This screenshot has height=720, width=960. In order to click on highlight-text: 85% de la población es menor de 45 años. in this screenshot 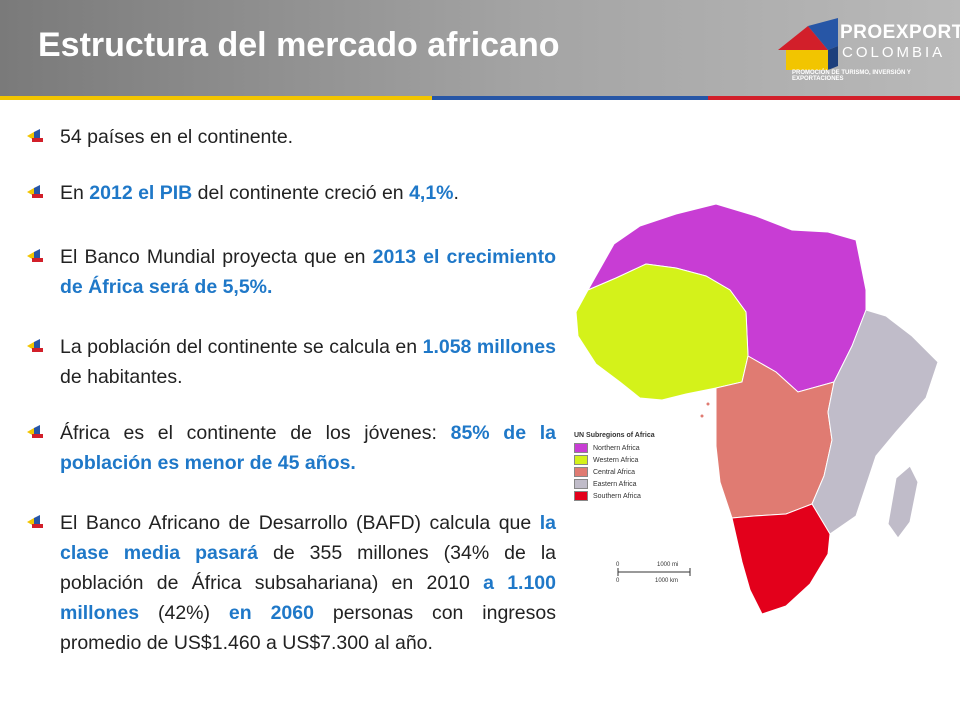, I will do `click(308, 448)`.